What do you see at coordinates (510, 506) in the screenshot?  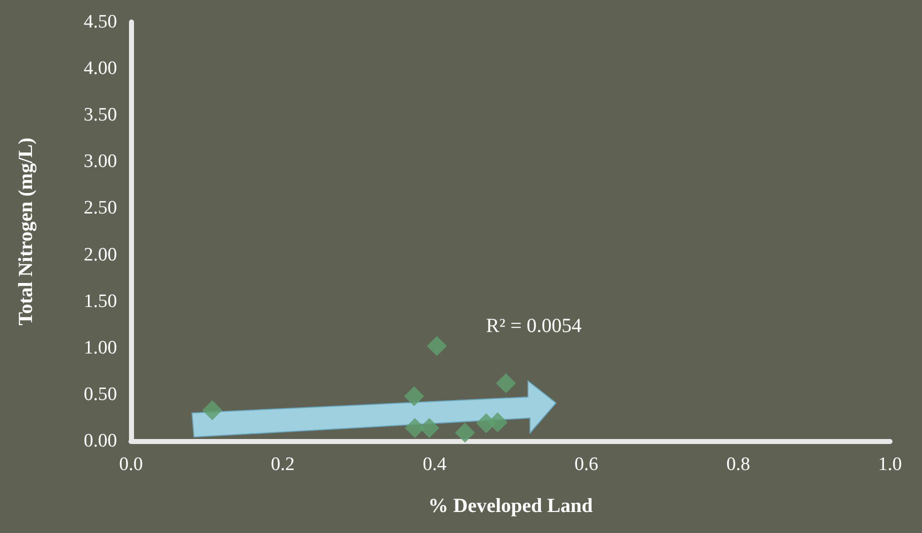 I see `x-axis-title: % Developed Land` at bounding box center [510, 506].